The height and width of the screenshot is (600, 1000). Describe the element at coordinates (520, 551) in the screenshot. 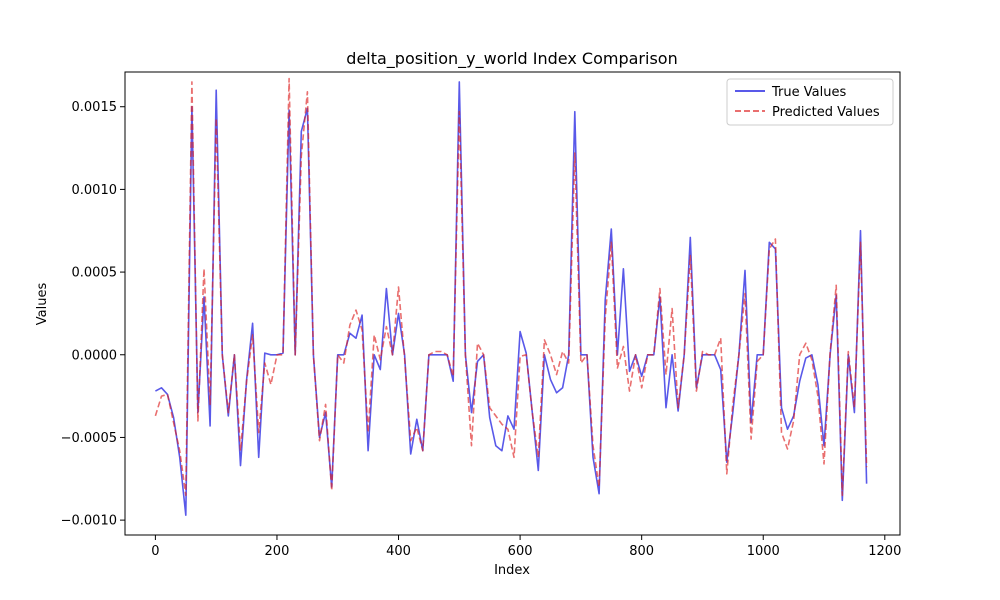

I see `x-tick-label: 600` at that location.